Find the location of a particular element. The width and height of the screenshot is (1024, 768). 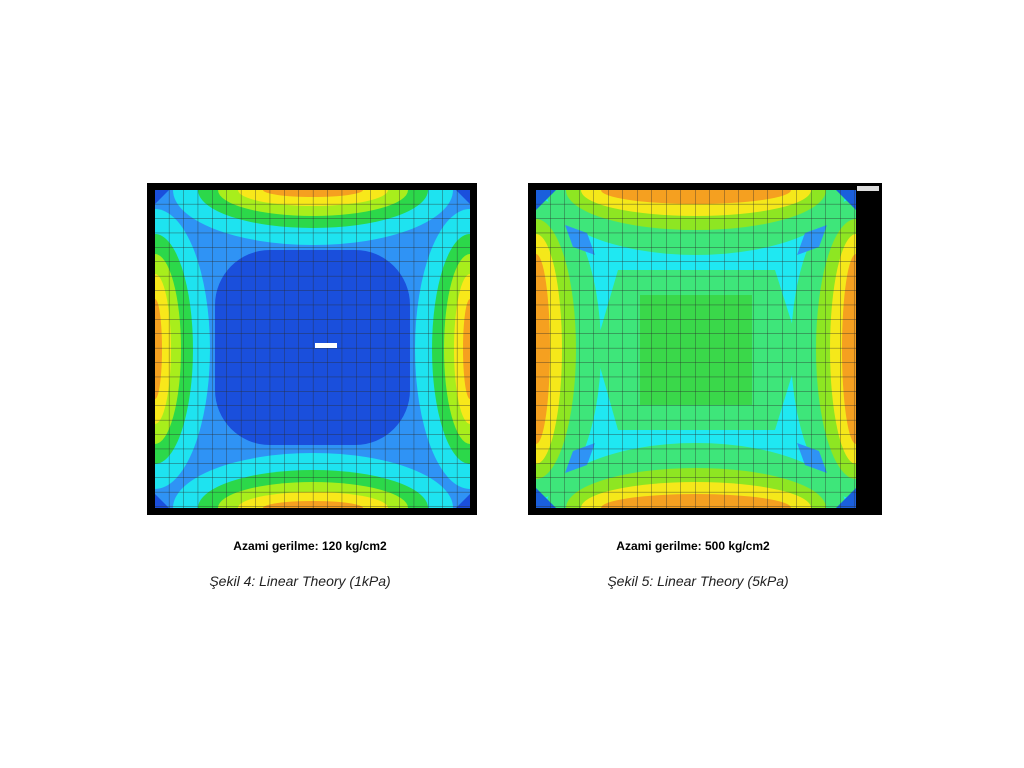

contour-plot-left is located at coordinates (312, 349).